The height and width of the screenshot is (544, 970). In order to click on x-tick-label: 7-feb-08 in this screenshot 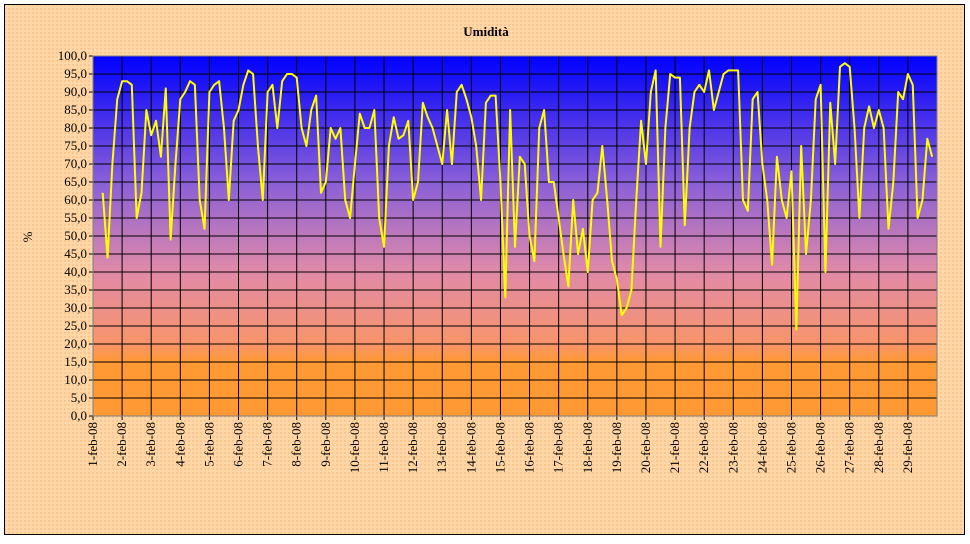, I will do `click(267, 444)`.